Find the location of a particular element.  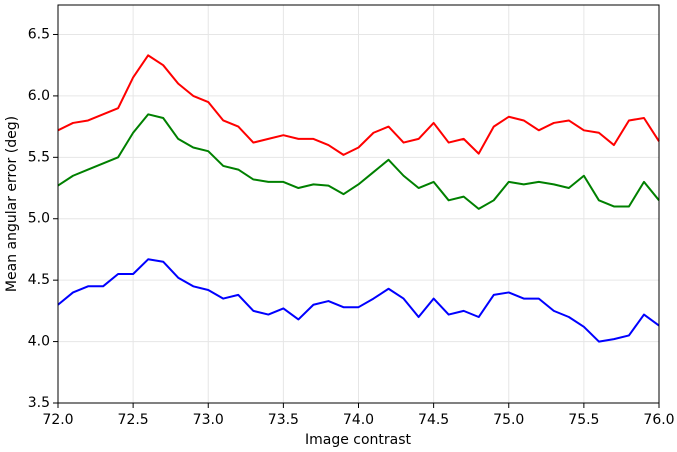

x-tick-label: 75.5 is located at coordinates (583, 420).